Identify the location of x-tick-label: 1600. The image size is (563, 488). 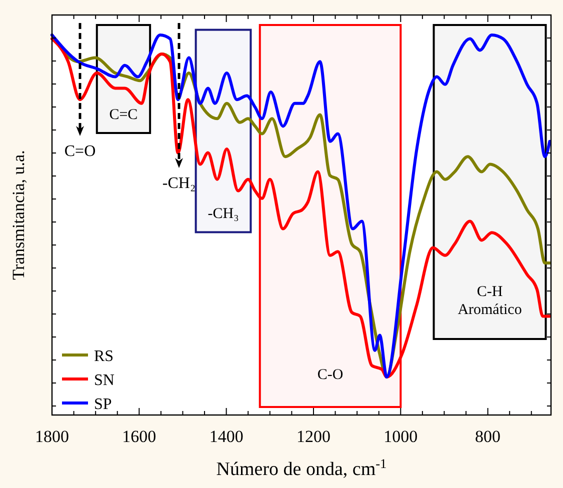
(139, 436).